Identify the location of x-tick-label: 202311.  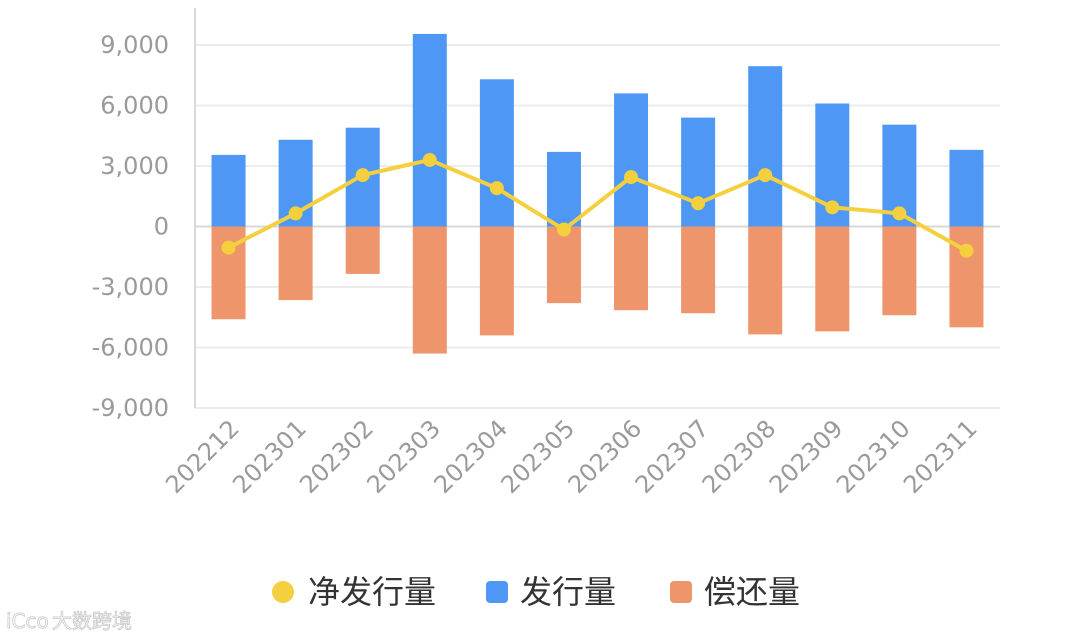
(940, 456).